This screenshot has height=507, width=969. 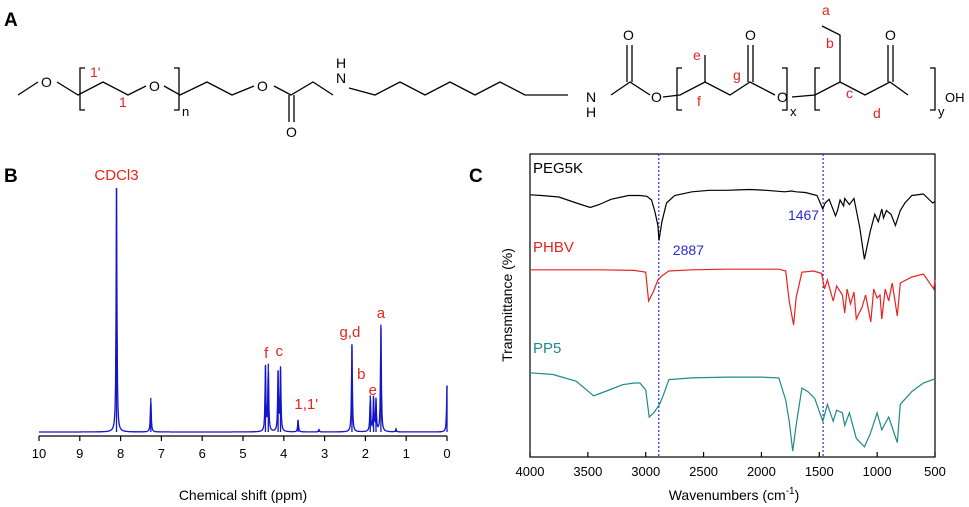 I want to click on ftir-tick-label: 3500, so click(x=587, y=471).